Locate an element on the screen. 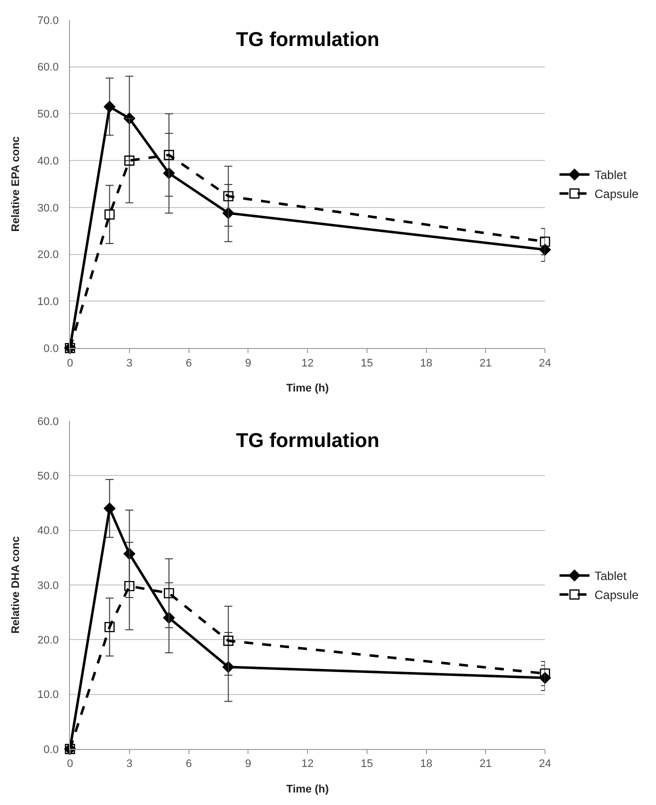 This screenshot has width=656, height=805. y-tick-label: 70.0 is located at coordinates (48, 20).